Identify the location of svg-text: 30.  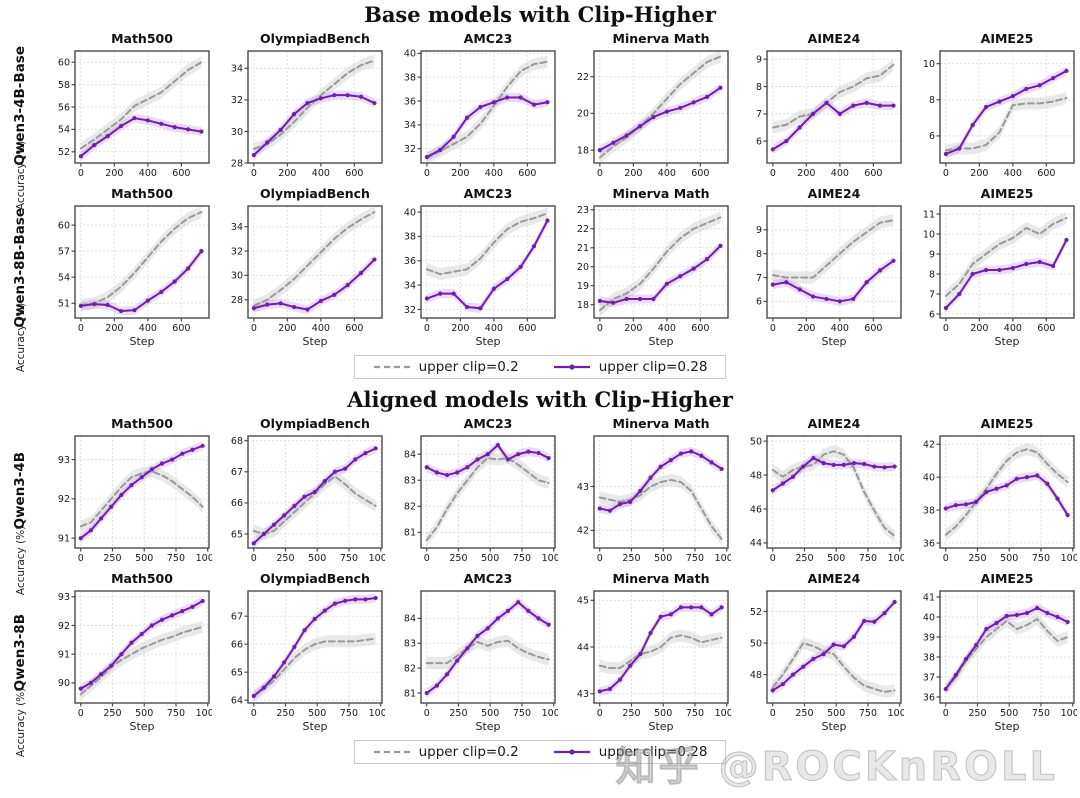
(237, 132).